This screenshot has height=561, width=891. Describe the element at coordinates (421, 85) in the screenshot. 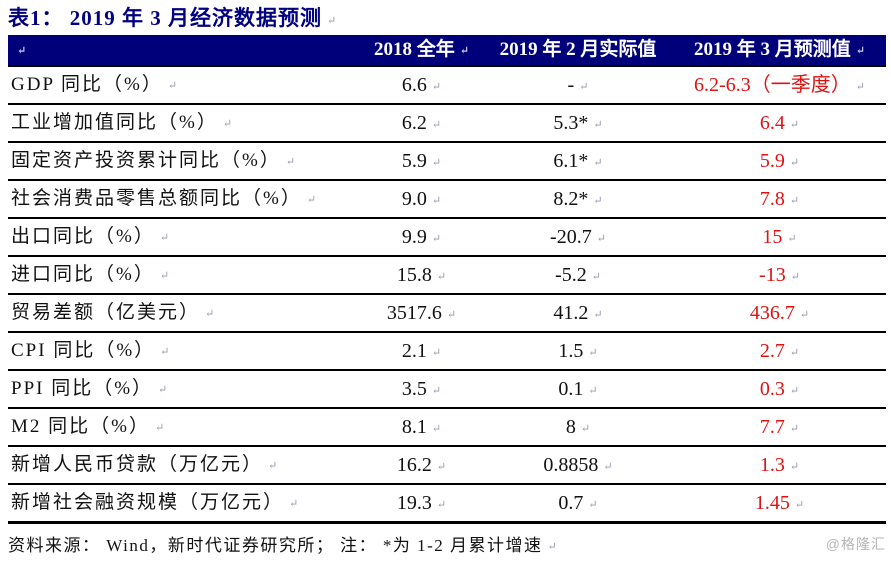

I see `cell-2018-full-year: 6.6 ↵` at that location.